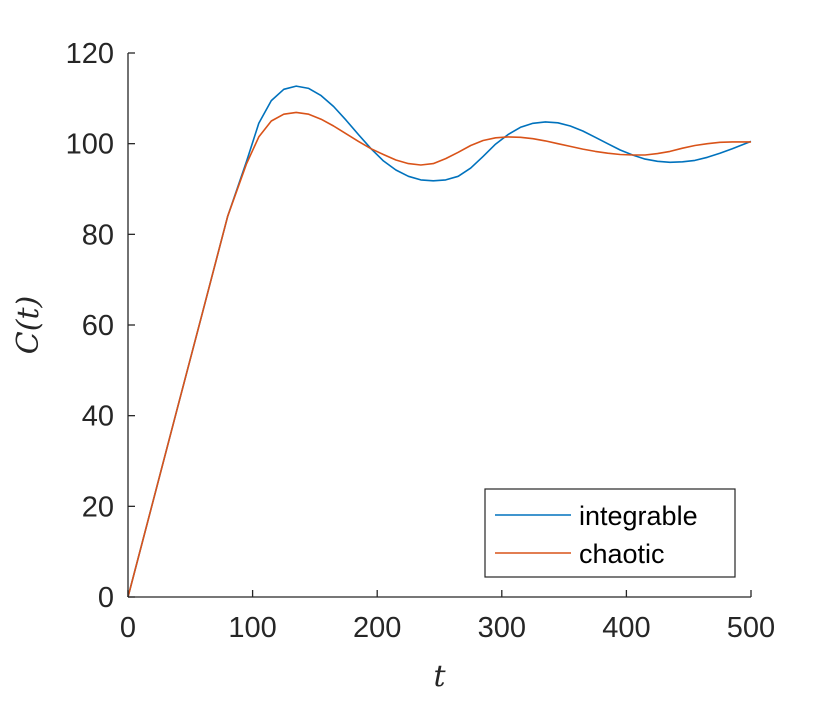  I want to click on y-tick-label: 40, so click(98, 417).